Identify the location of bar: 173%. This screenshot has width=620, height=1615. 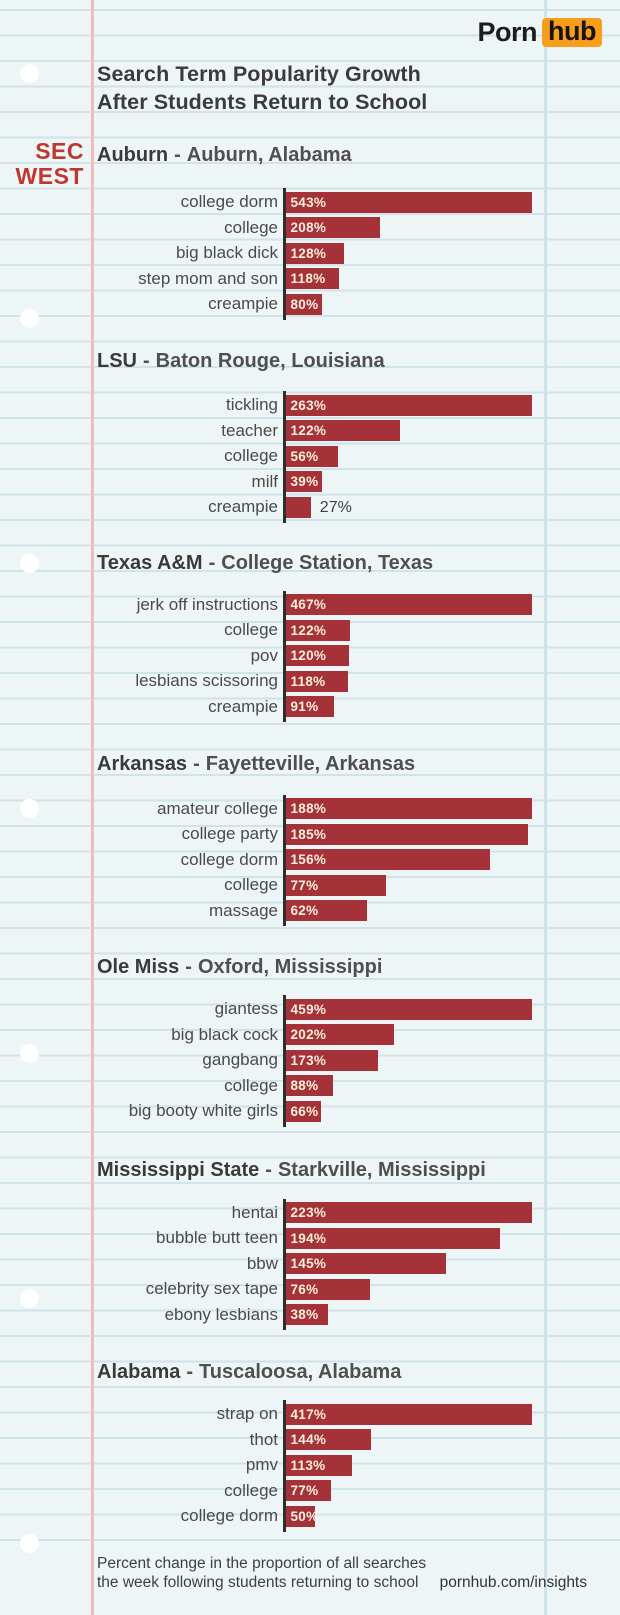
(332, 1060).